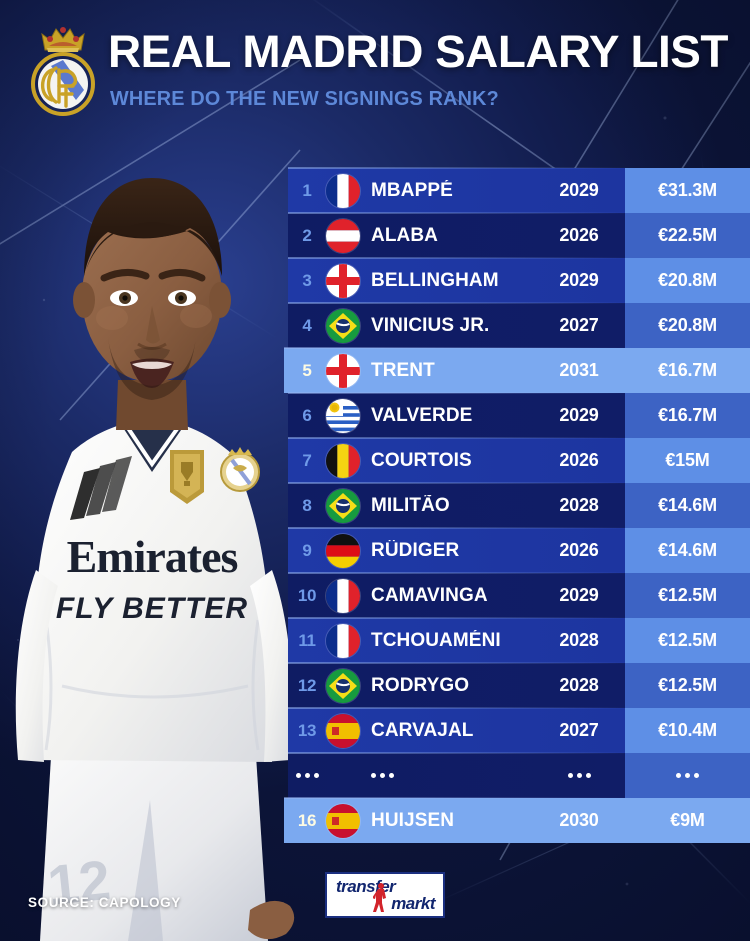 The width and height of the screenshot is (750, 941). What do you see at coordinates (307, 730) in the screenshot?
I see `row-rank: 13` at bounding box center [307, 730].